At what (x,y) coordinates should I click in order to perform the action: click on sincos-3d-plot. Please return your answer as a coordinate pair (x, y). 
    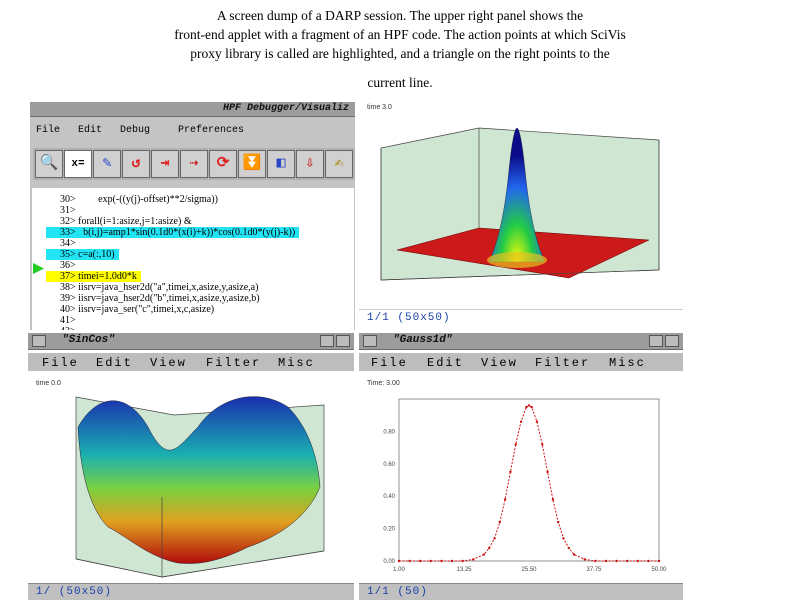
    Looking at the image, I should click on (191, 485).